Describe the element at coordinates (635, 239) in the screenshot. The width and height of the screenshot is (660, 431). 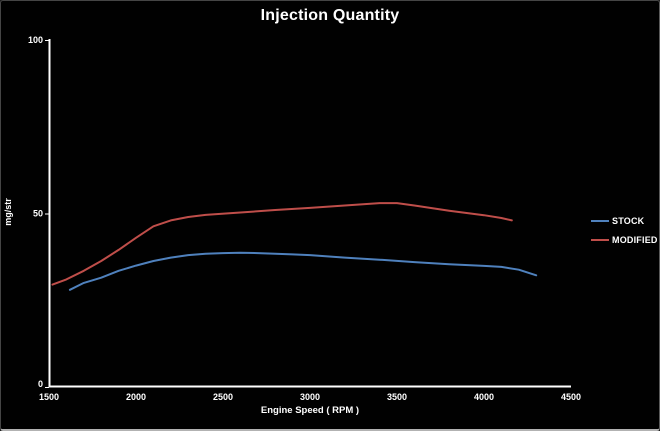
I see `legend-label-modified: MODIFIED` at that location.